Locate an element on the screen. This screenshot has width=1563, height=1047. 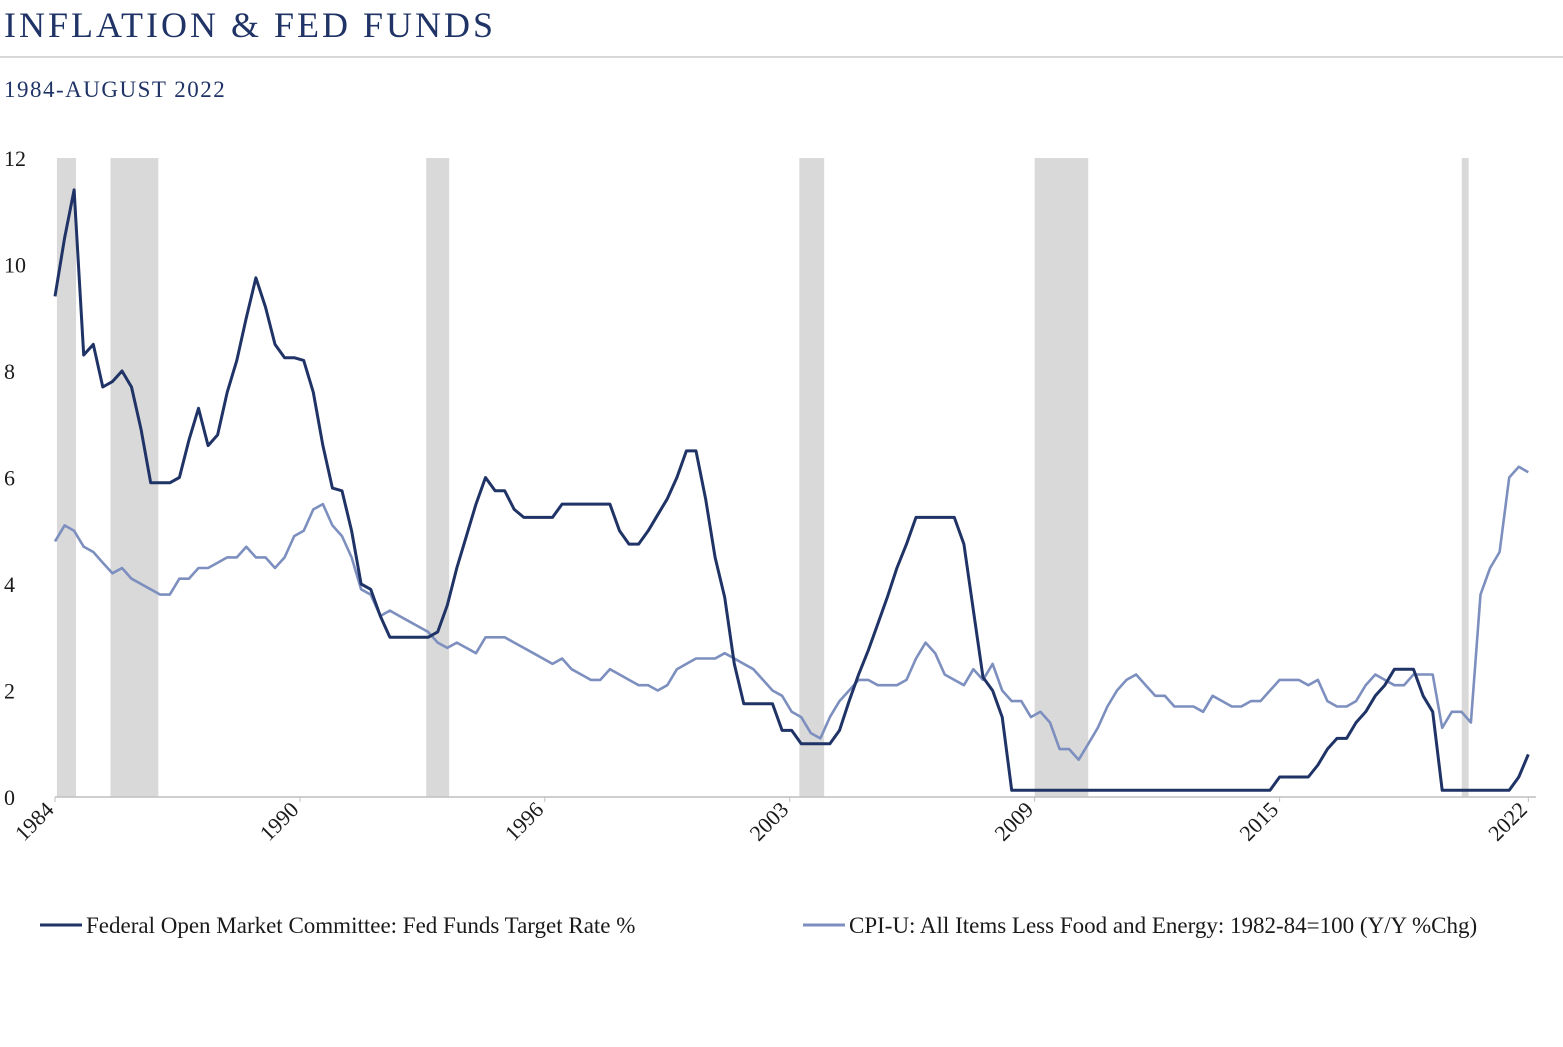
y-tick-label: 8 is located at coordinates (9, 371).